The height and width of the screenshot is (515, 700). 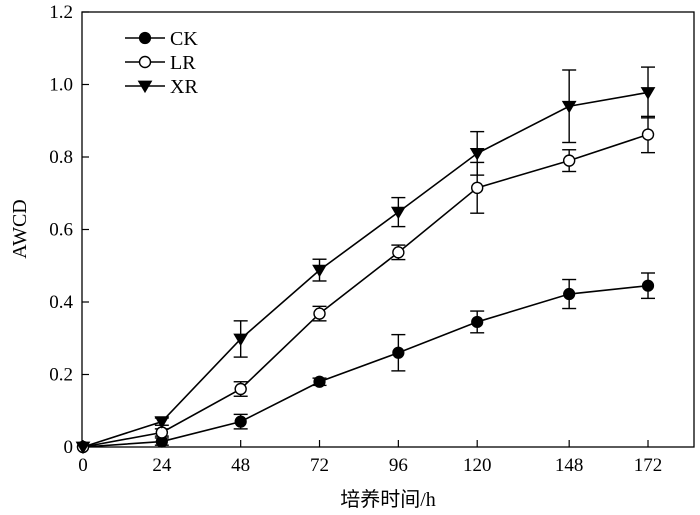 I want to click on y-tick-label: 1.0, so click(x=61, y=85).